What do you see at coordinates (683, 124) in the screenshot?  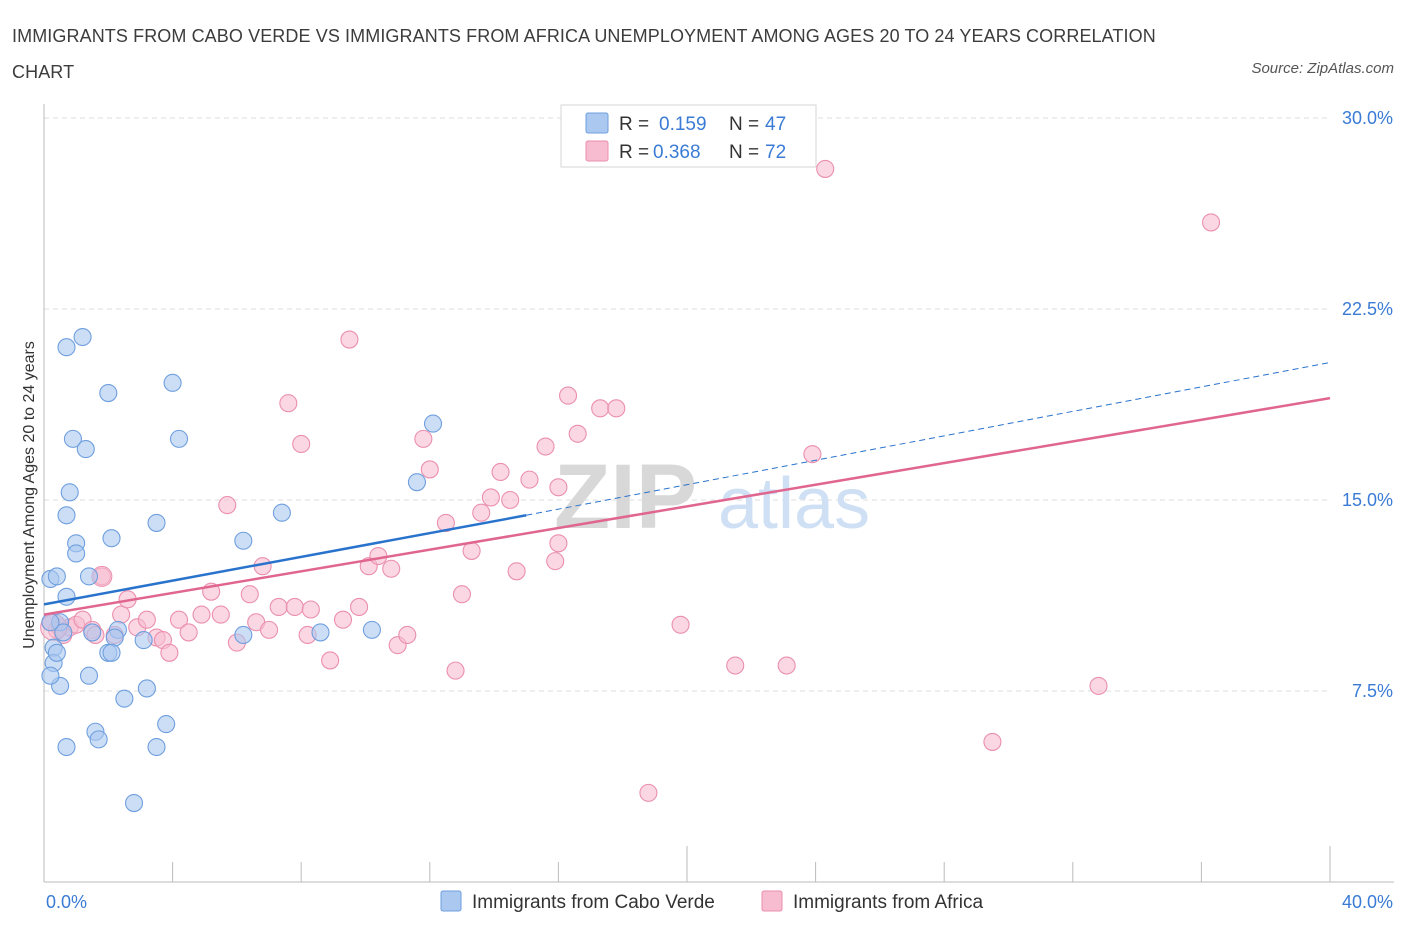 I see `legend-r-value-blue: 0.159` at bounding box center [683, 124].